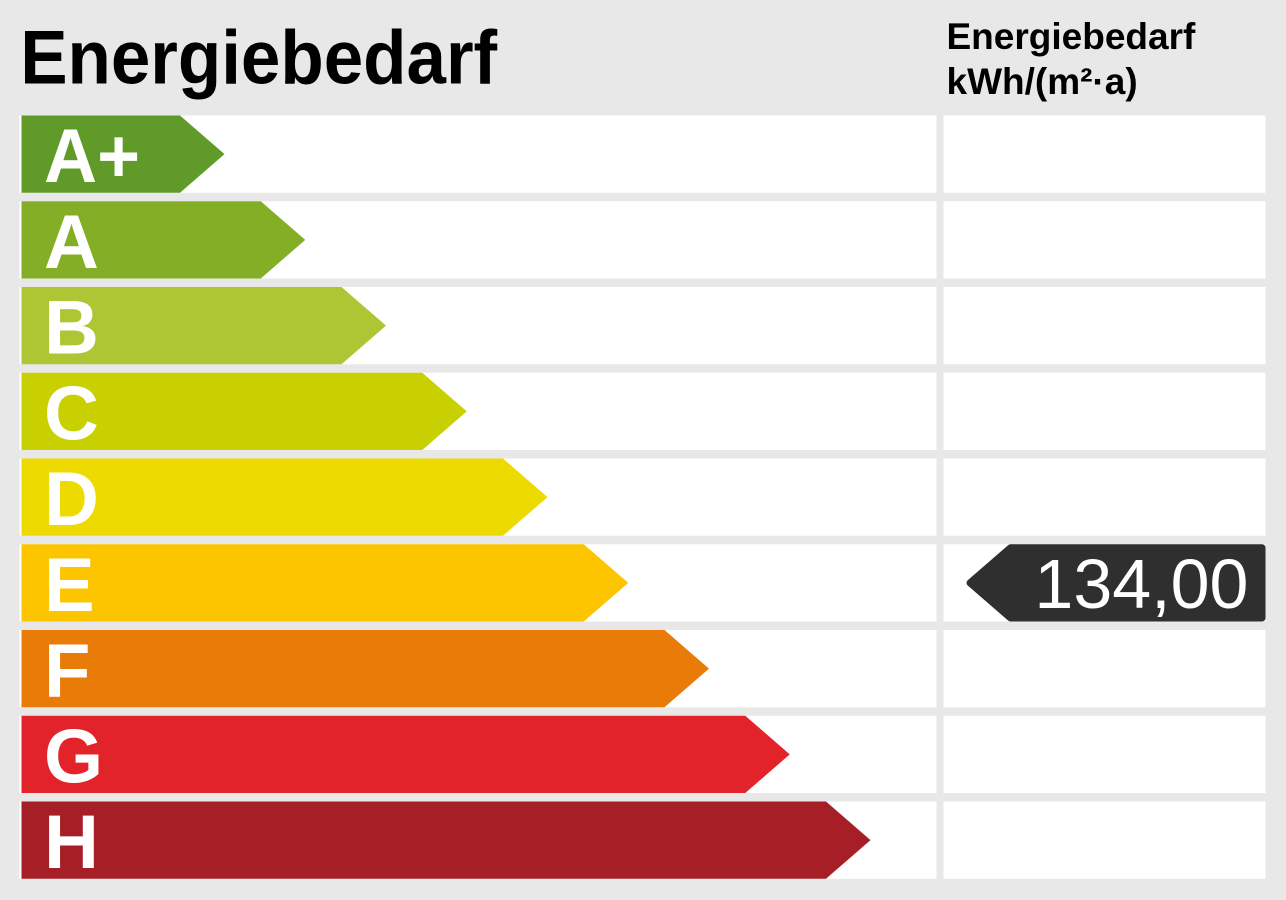  Describe the element at coordinates (71, 413) in the screenshot. I see `svg-text: C` at that location.